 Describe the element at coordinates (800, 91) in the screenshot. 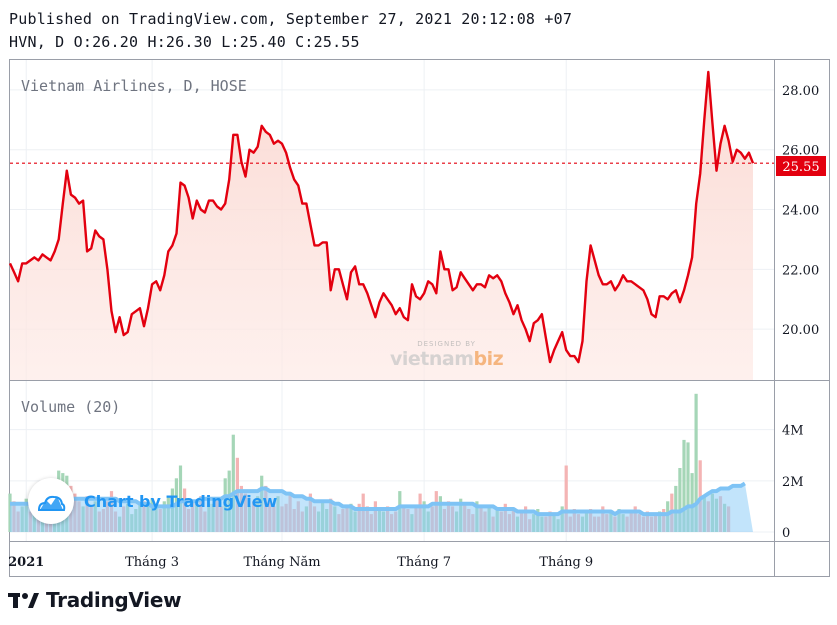

I see `price-tick-label: 28.00` at that location.